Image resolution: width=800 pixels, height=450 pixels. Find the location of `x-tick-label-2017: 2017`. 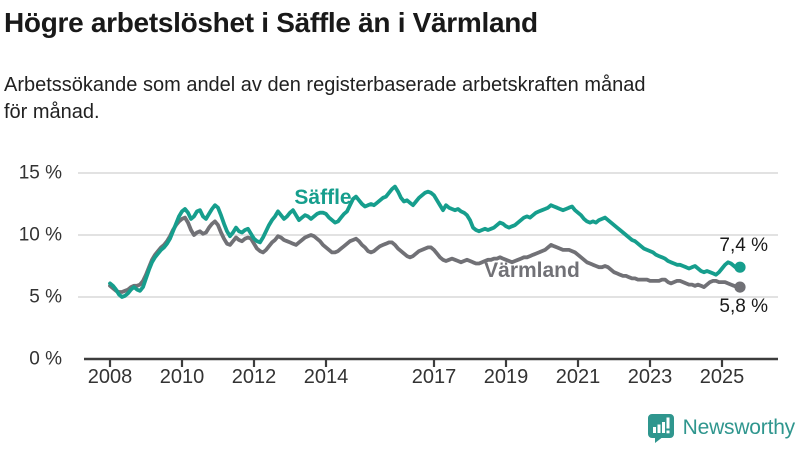

x-tick-label-2017: 2017 is located at coordinates (434, 377).